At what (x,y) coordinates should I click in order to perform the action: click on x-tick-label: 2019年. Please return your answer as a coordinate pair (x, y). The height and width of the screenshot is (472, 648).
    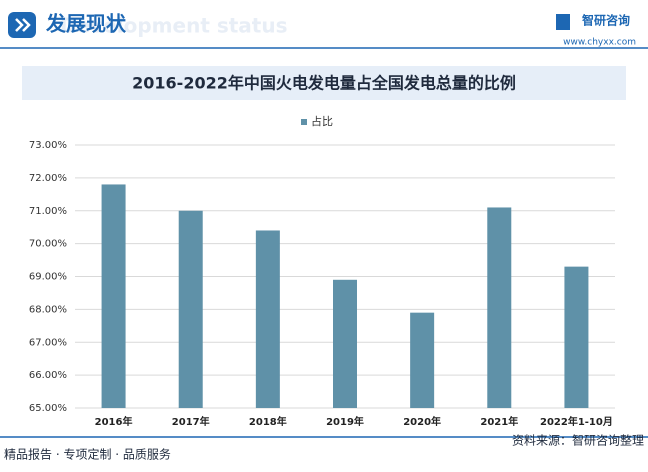
    Looking at the image, I should click on (345, 421).